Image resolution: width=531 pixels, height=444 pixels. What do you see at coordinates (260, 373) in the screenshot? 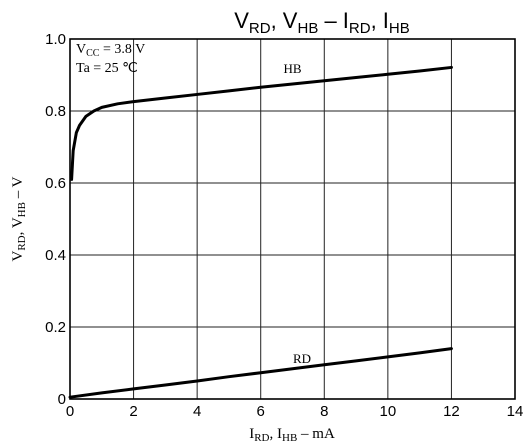
I see `series-line-rd` at bounding box center [260, 373].